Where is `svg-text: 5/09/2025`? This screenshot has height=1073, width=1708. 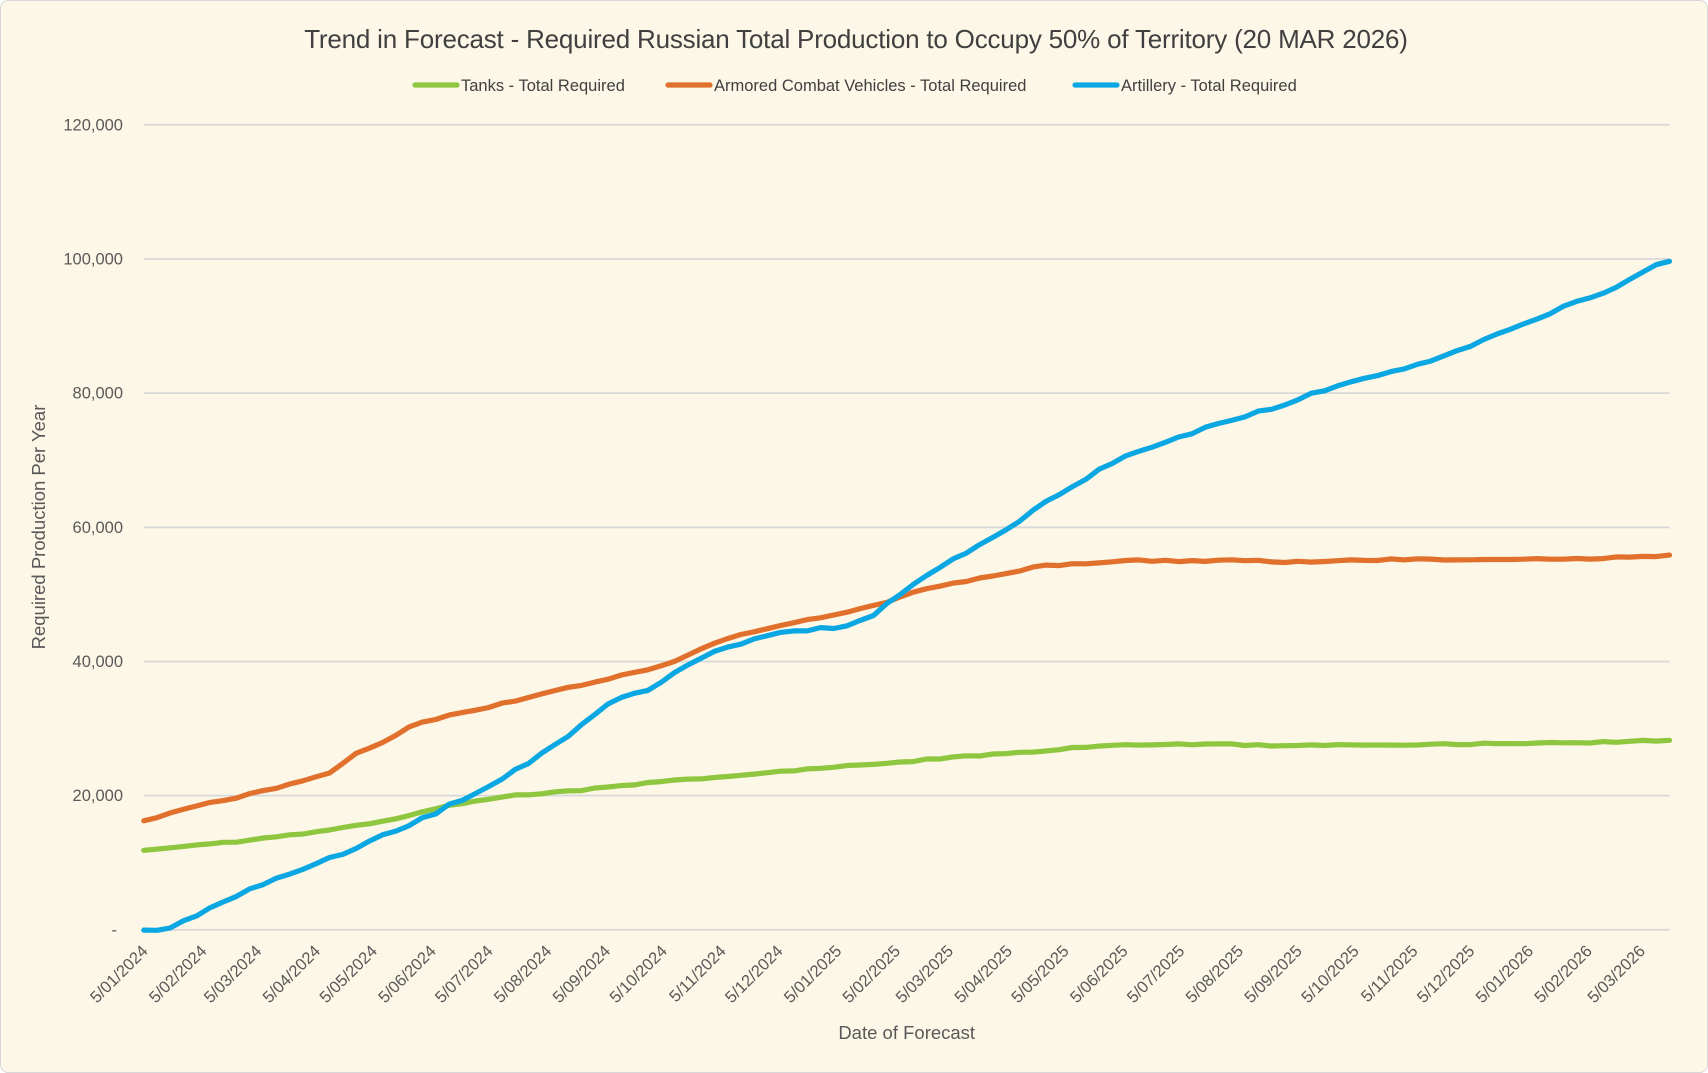
svg-text: 5/09/2025 is located at coordinates (1274, 975).